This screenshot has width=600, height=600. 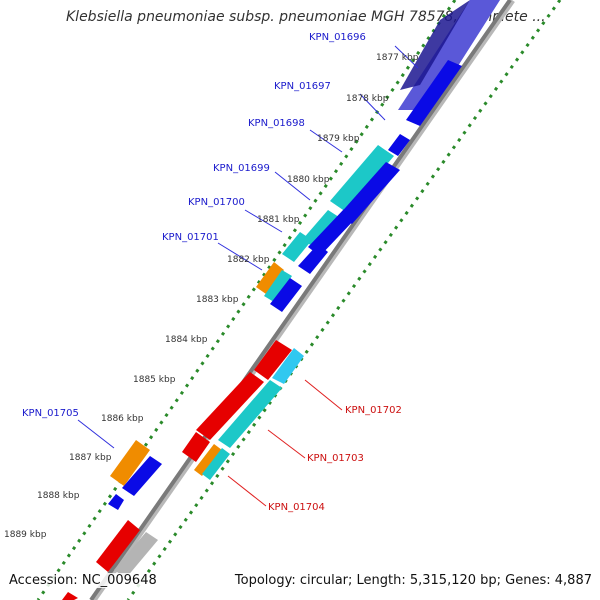 I want to click on gene-label-kpn-01696: KPN_01696, so click(x=337, y=37).